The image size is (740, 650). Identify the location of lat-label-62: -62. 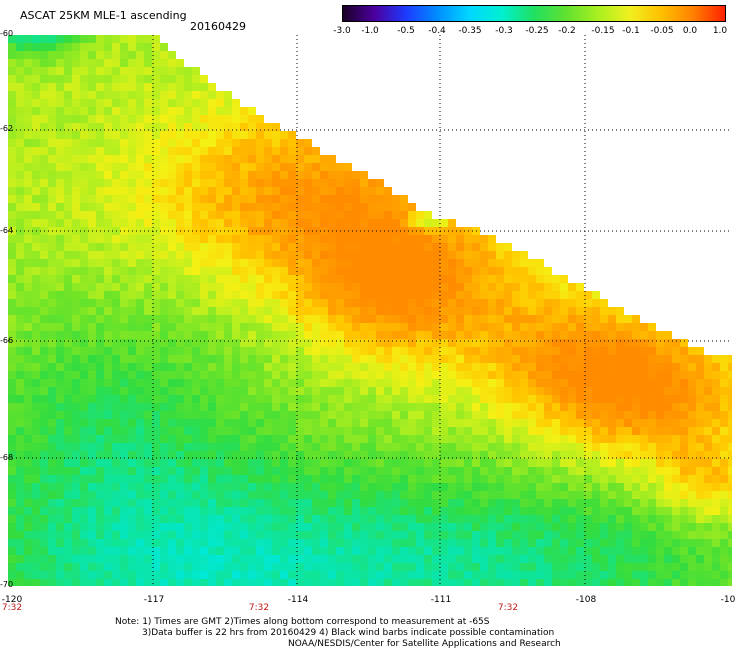
(7, 128).